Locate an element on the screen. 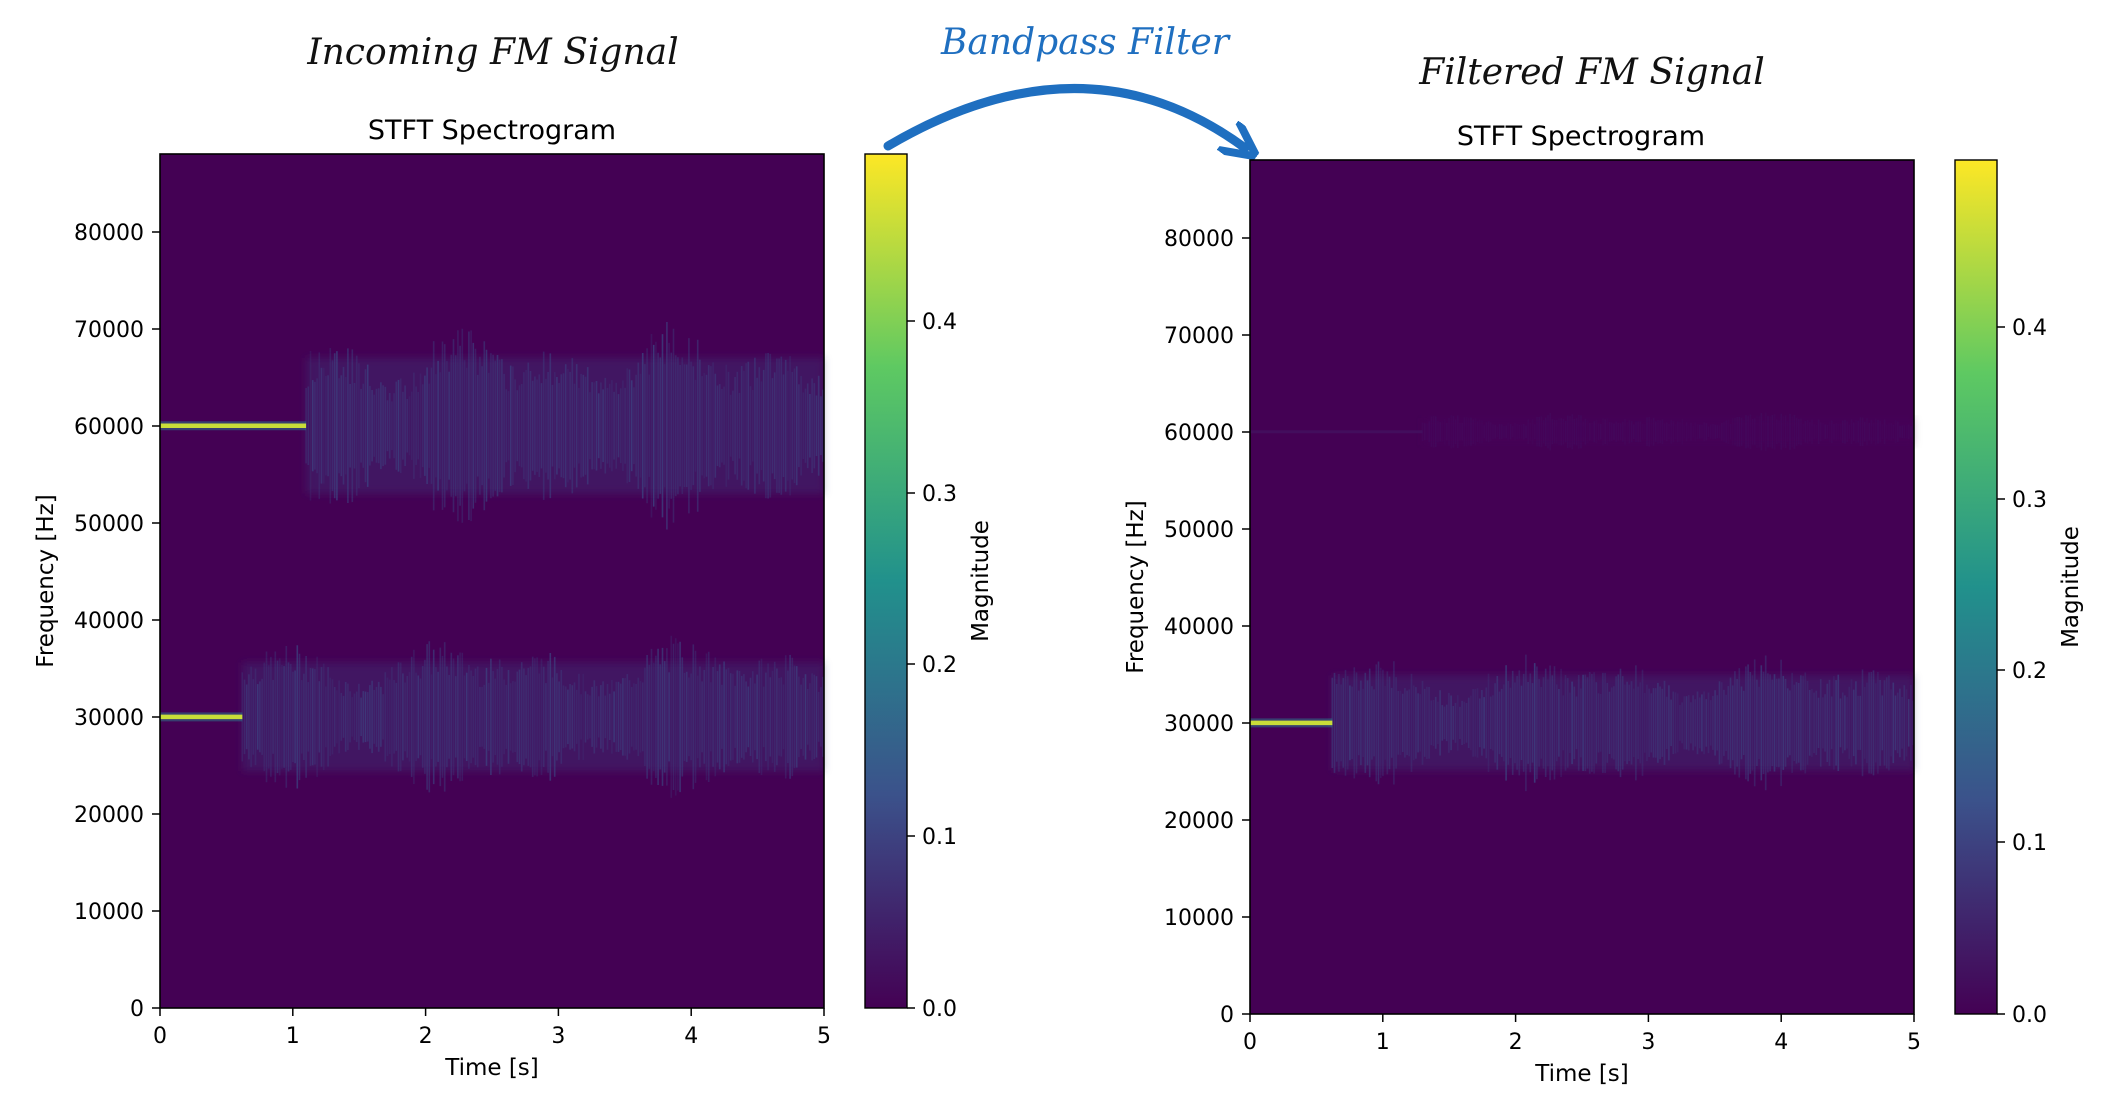 This screenshot has height=1117, width=2113. left-y-tick-label: 60000 is located at coordinates (109, 427).